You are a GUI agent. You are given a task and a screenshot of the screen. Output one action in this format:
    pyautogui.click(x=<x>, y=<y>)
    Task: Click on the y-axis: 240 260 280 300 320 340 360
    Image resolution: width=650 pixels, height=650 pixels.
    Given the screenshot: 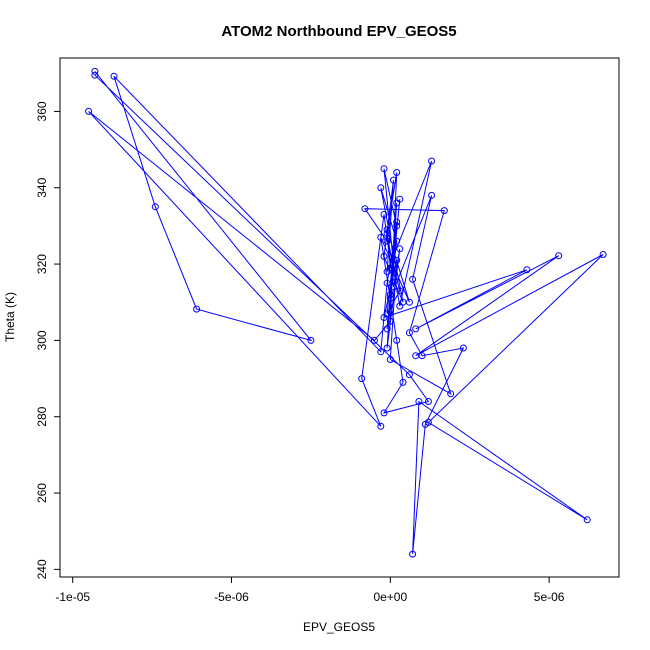 What is the action you would take?
    pyautogui.click(x=48, y=340)
    